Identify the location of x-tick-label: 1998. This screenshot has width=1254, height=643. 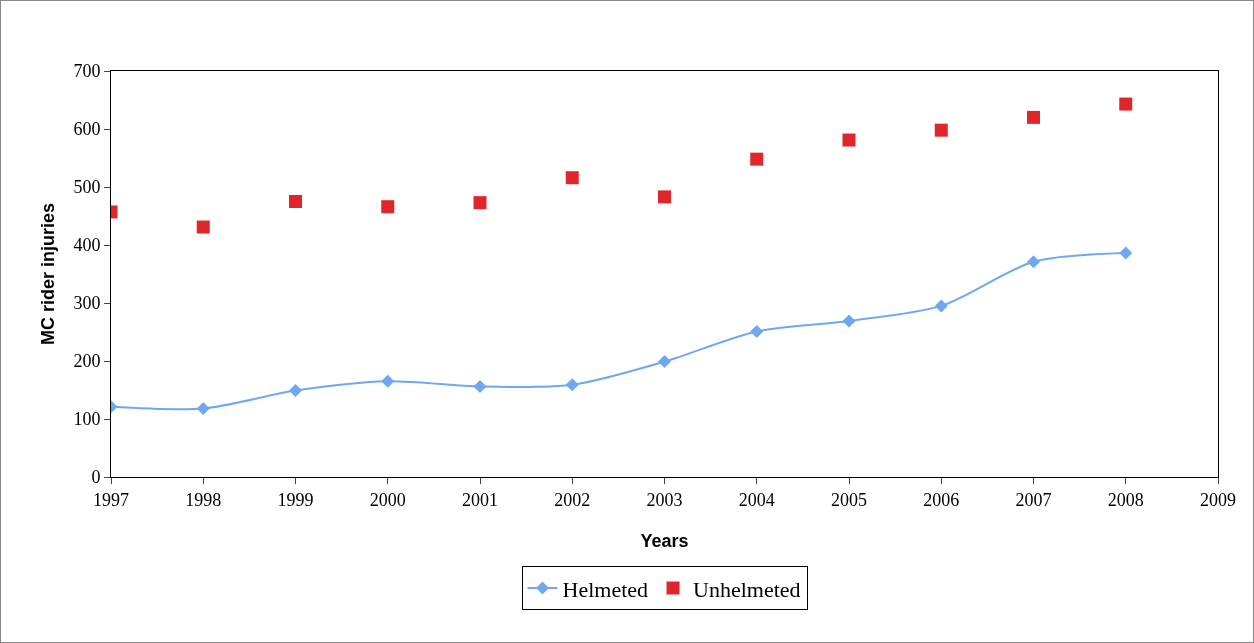
(203, 499).